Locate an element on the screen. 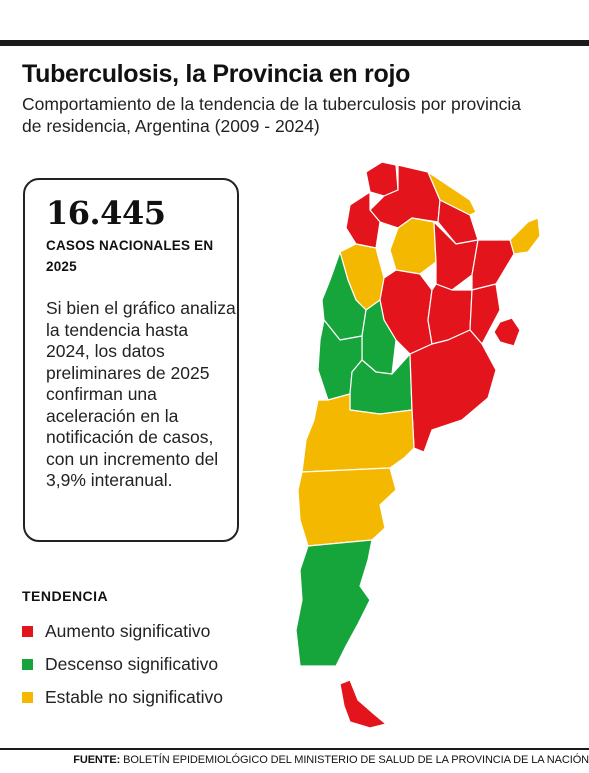 The height and width of the screenshot is (773, 589). source-label: FUENTE: is located at coordinates (97, 760).